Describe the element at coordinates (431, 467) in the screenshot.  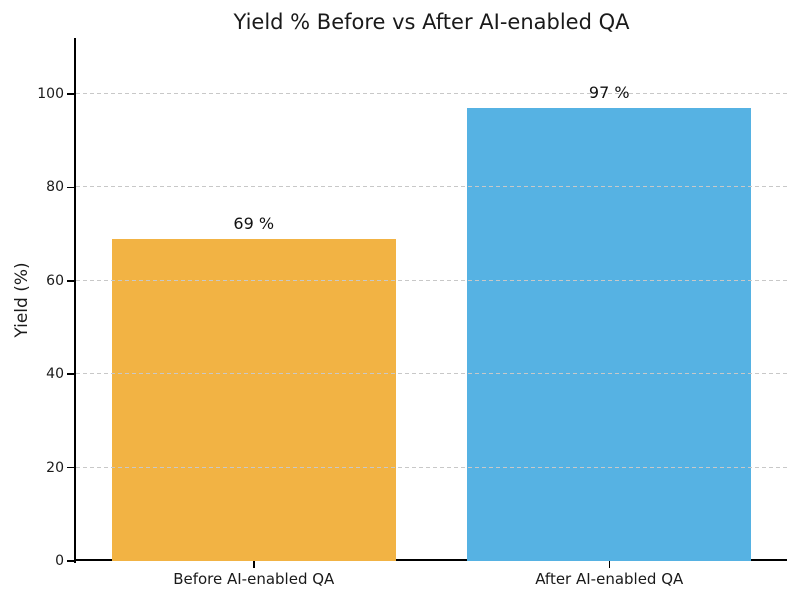
I see `gridline-y20` at that location.